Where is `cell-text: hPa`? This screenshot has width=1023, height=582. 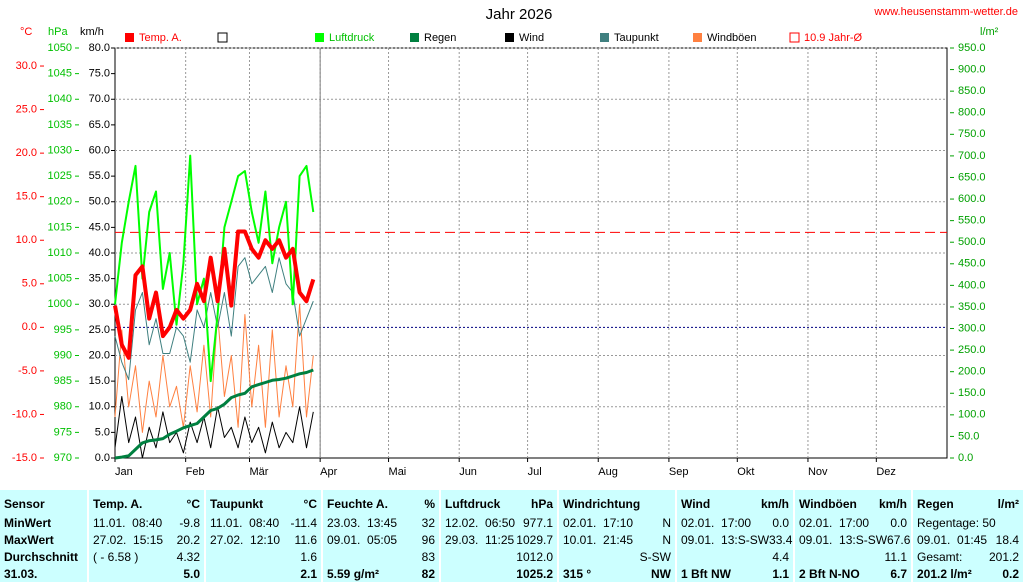
cell-text: hPa is located at coordinates (541, 504).